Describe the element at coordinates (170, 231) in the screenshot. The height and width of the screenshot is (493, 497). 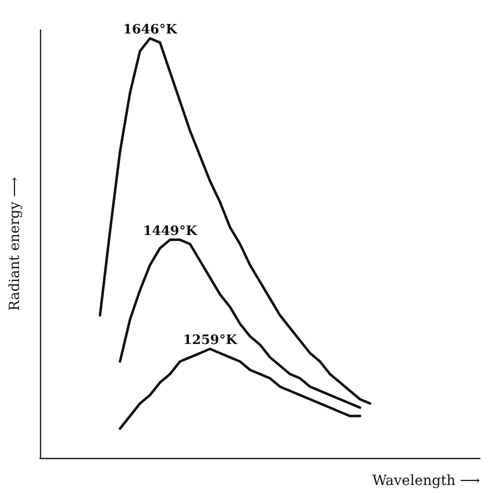
I see `series-label: 1449°K` at that location.